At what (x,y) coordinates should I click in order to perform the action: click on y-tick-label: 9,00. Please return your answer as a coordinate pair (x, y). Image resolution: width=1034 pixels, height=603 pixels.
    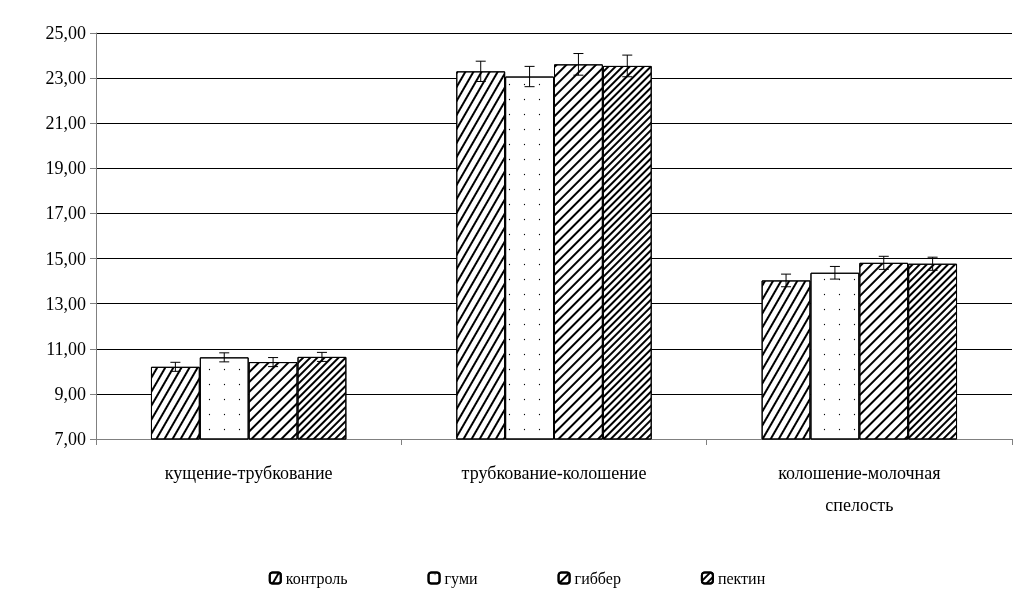
    Looking at the image, I should click on (70, 393).